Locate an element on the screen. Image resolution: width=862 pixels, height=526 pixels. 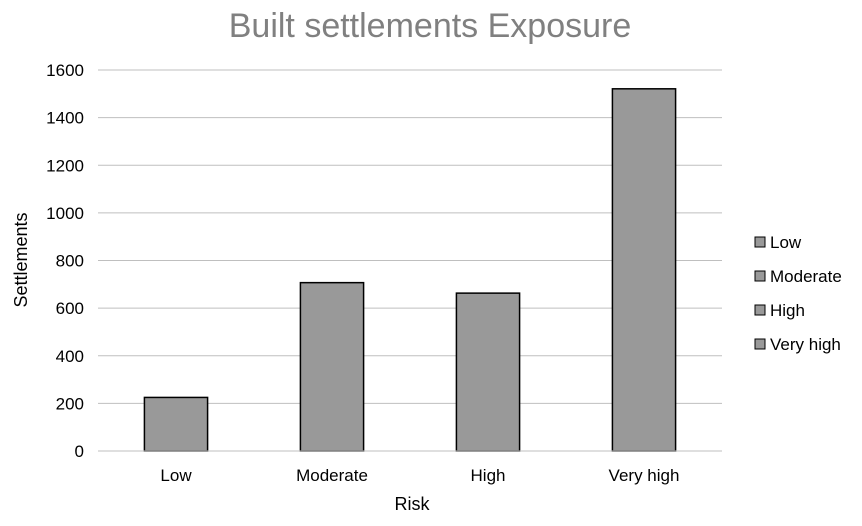
legend-label: Low is located at coordinates (786, 242).